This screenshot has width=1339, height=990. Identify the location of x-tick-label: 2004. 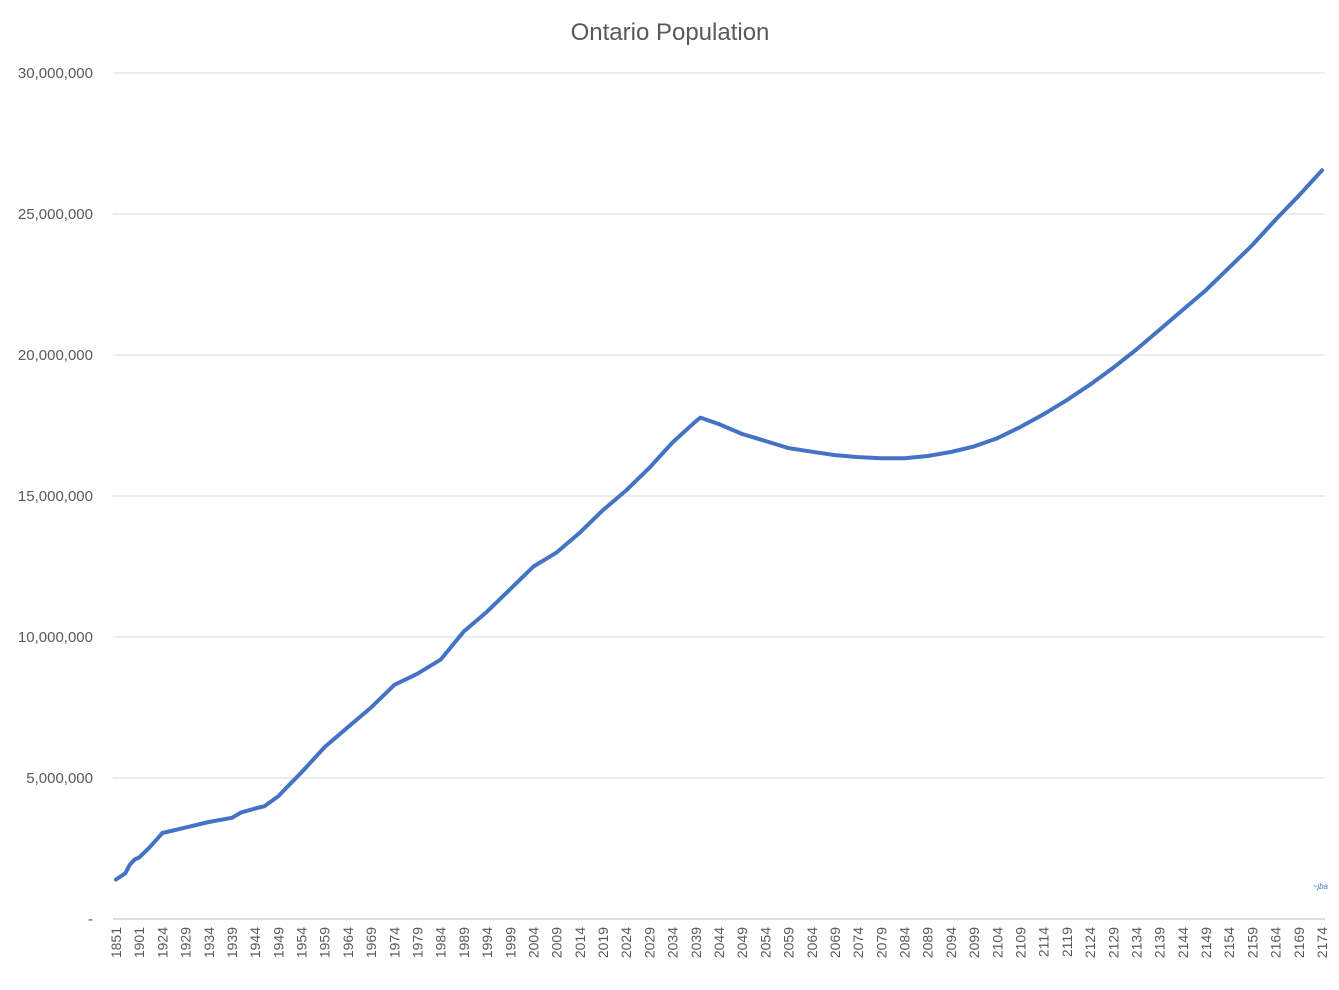
(533, 942).